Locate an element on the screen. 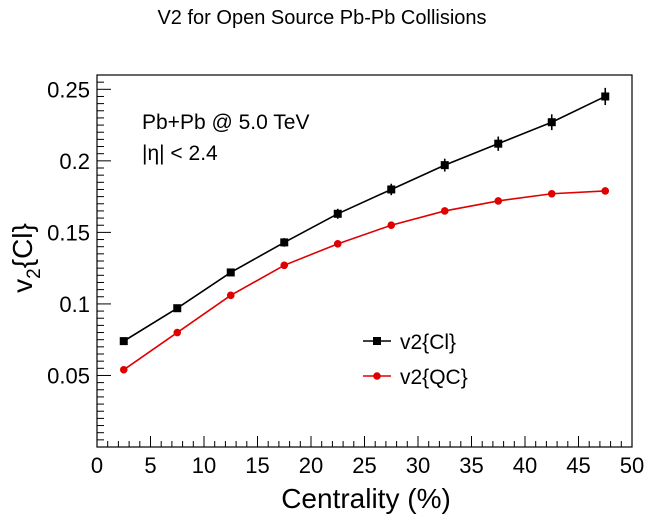 The image size is (648, 526). y-tick-label: 0.05 is located at coordinates (68, 375).